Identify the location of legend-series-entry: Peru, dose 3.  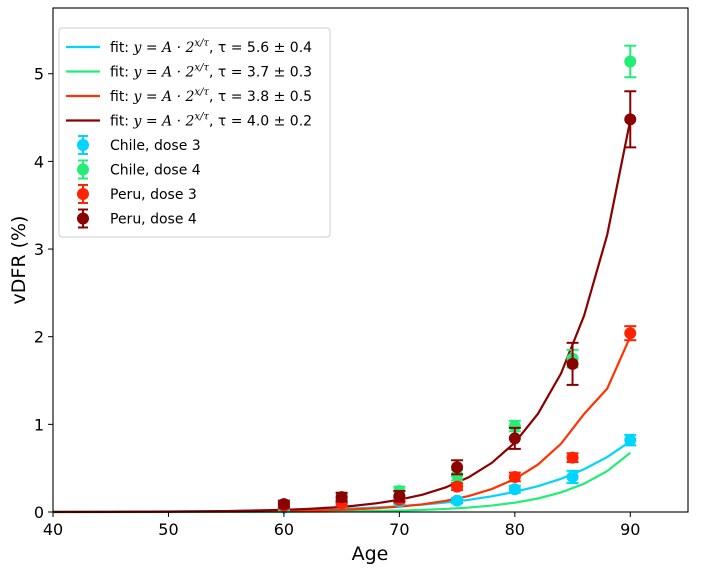
(137, 194).